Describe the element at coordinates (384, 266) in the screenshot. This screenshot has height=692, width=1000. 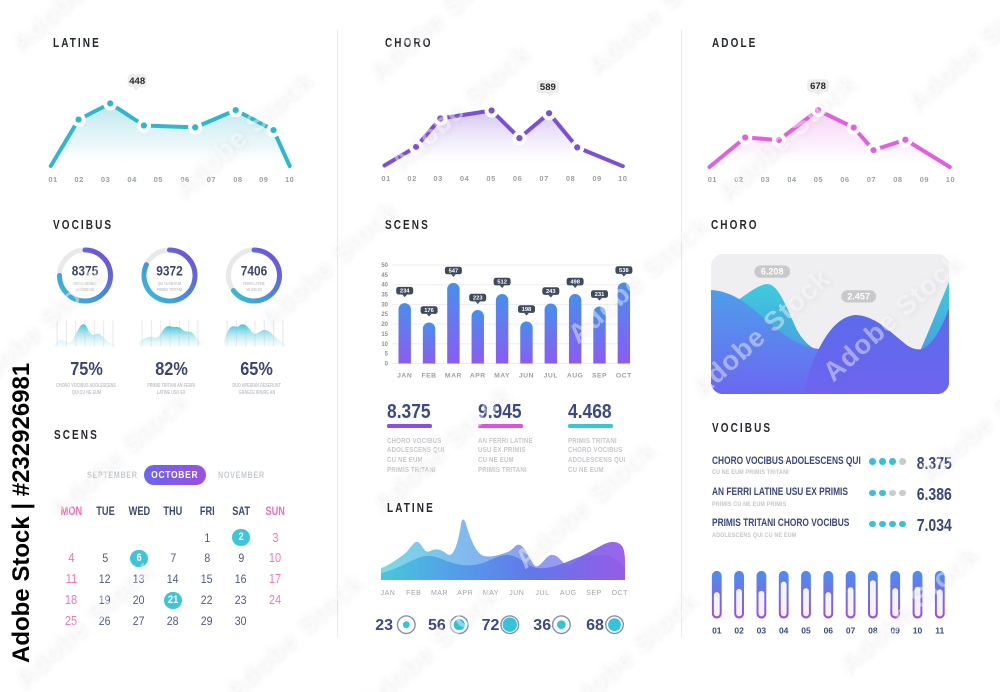
I see `svg-text: 50` at that location.